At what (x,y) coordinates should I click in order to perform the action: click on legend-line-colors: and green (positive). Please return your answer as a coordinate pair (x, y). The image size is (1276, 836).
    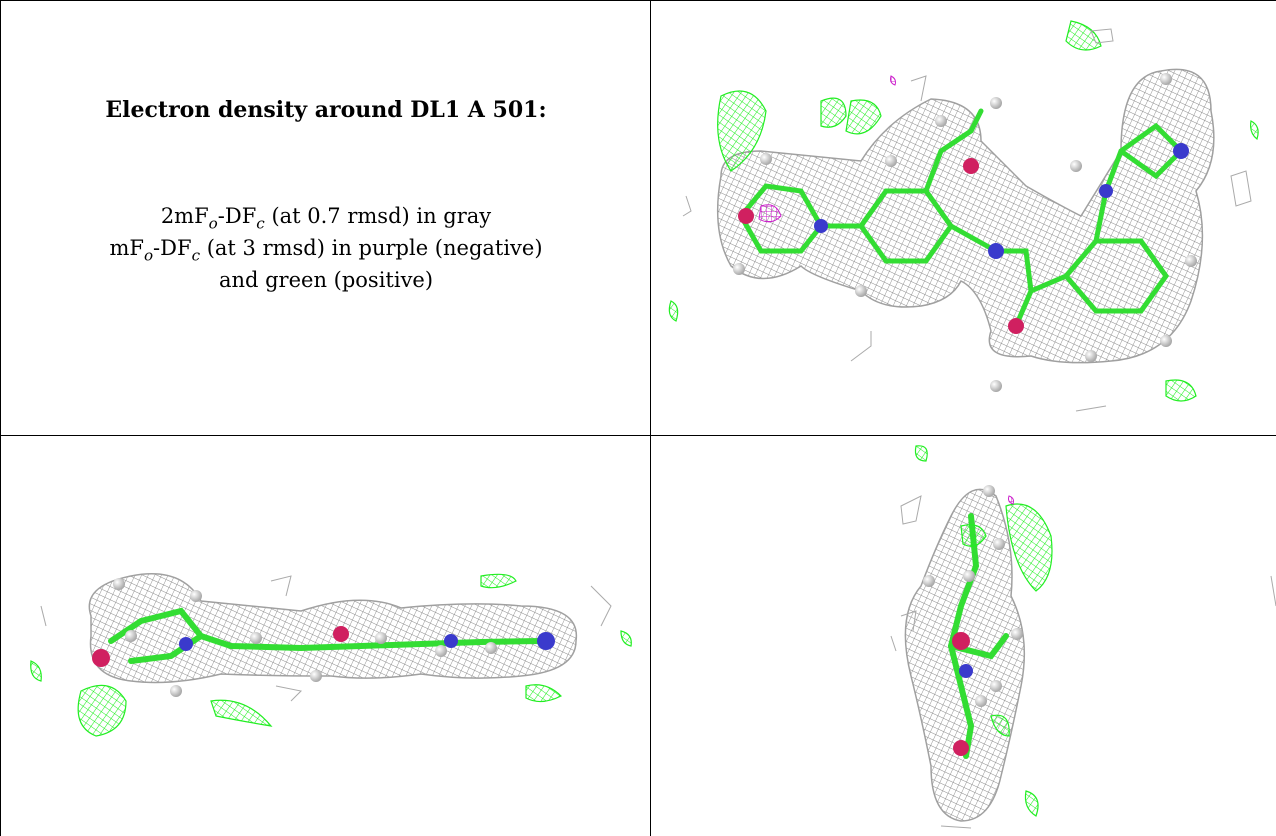
    Looking at the image, I should click on (326, 280).